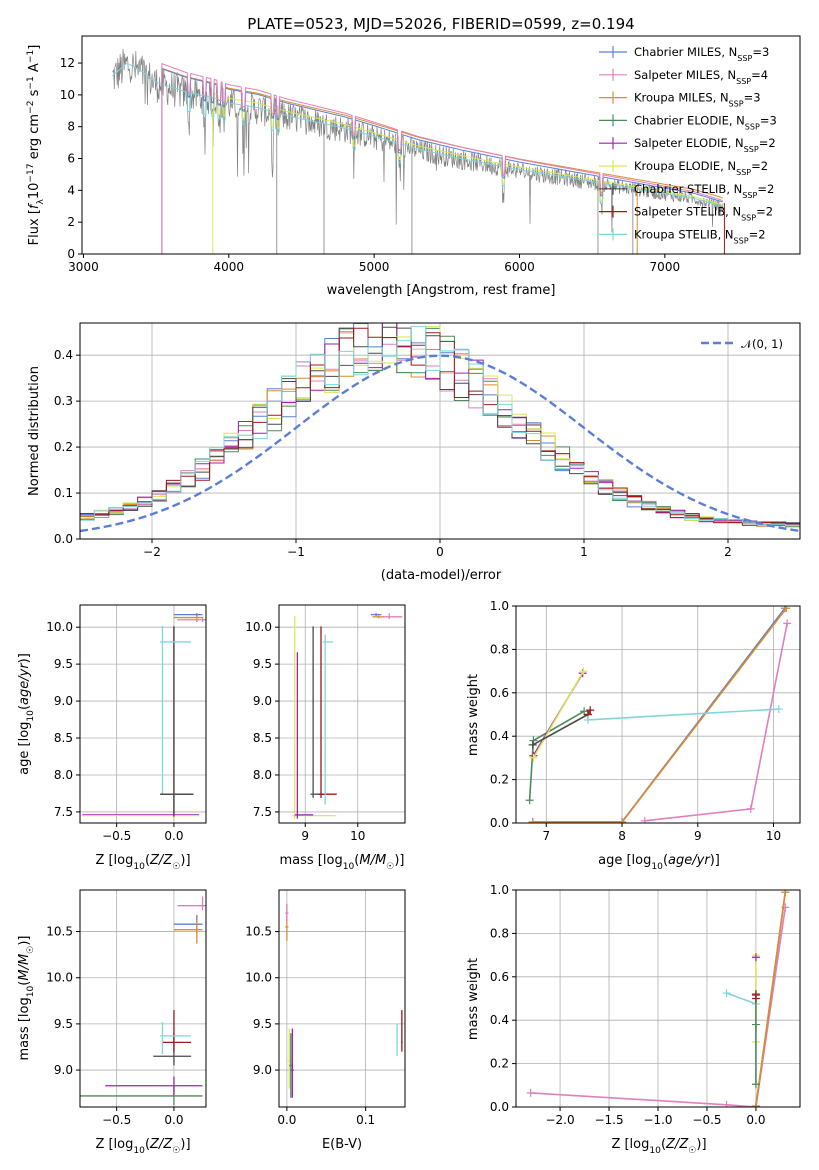 The width and height of the screenshot is (819, 1170). I want to click on x-tick-label: 10, so click(773, 836).